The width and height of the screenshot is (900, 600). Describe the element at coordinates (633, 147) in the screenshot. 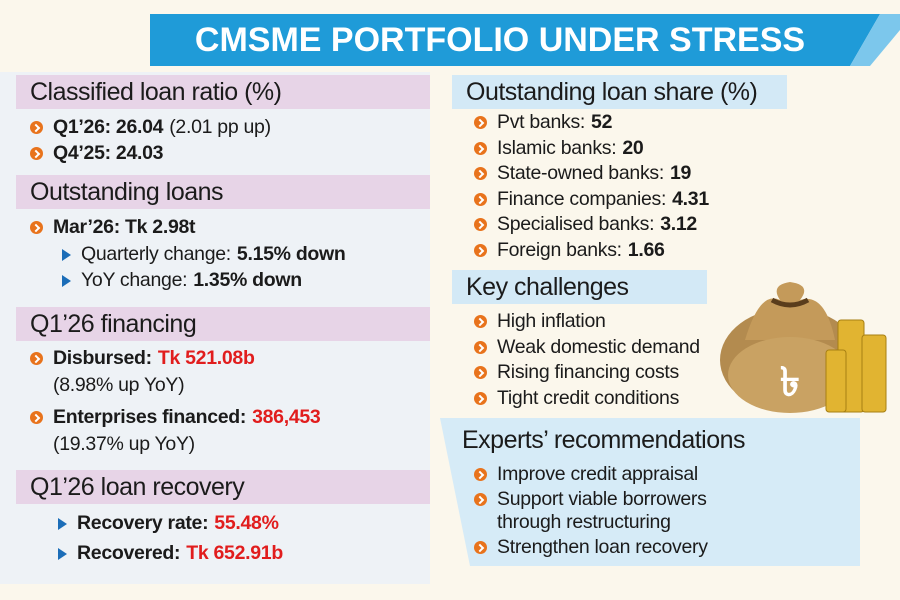

I see `item-value: 20` at that location.